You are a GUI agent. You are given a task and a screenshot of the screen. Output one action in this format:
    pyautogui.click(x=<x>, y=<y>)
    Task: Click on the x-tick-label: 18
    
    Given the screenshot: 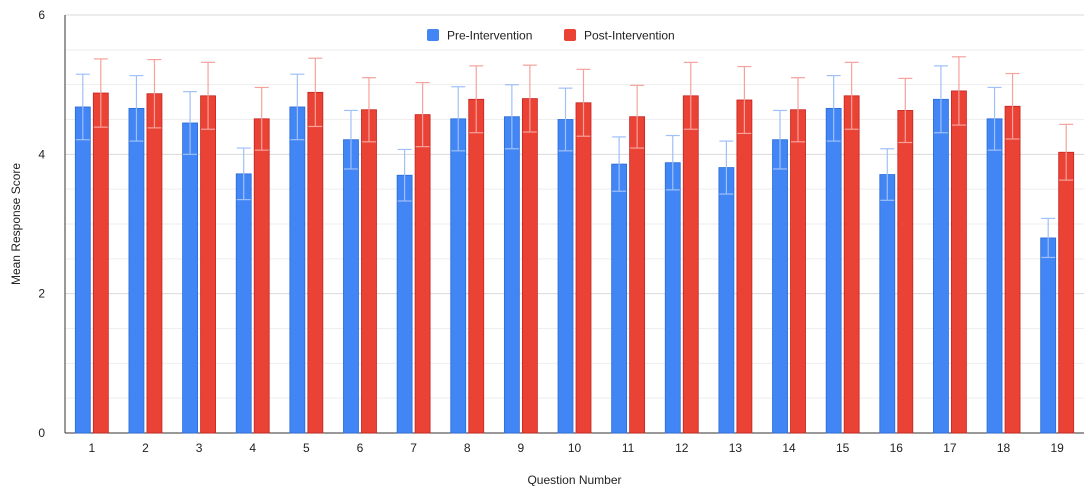 What is the action you would take?
    pyautogui.click(x=1004, y=448)
    